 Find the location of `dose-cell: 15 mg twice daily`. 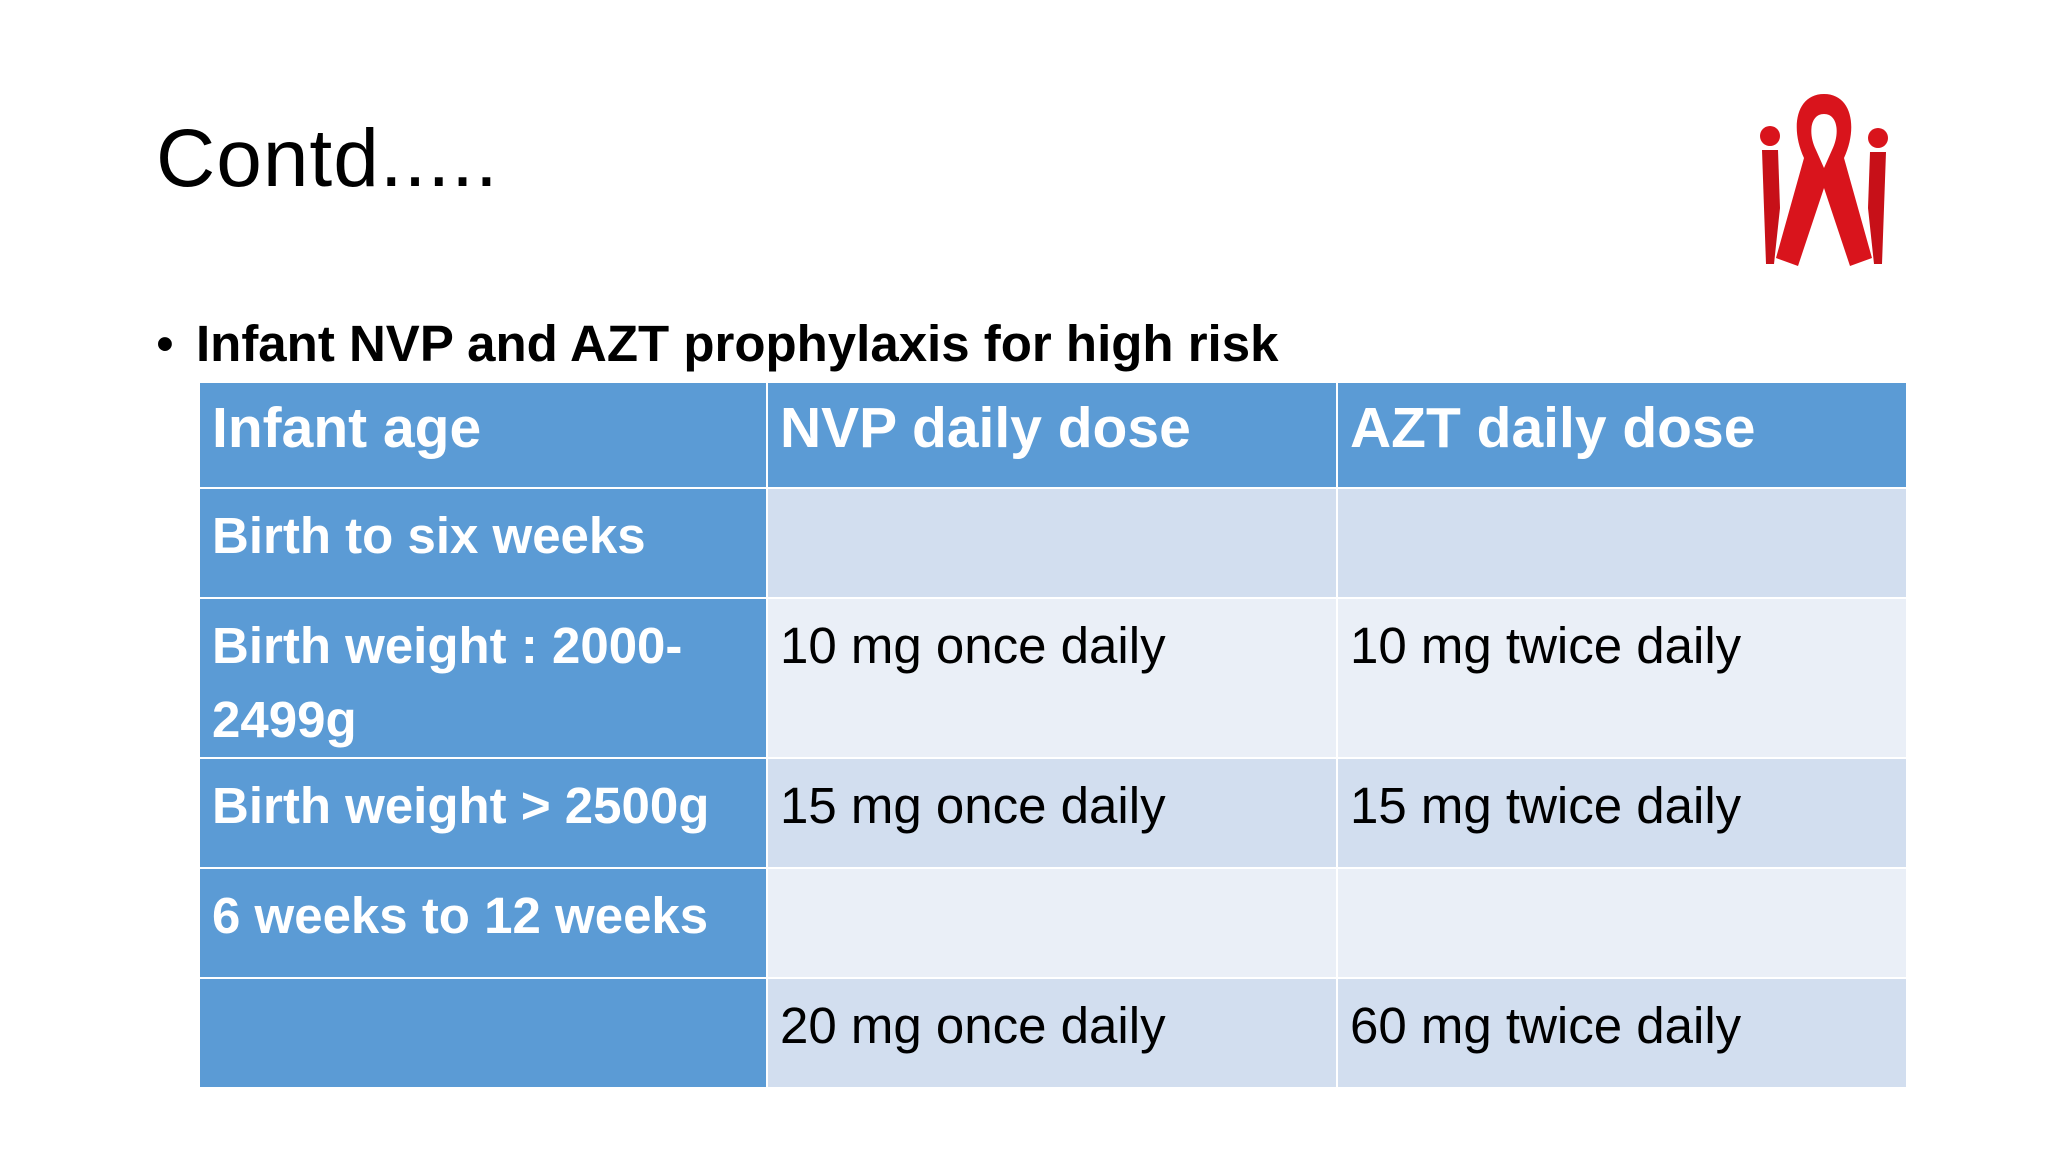

dose-cell: 15 mg twice daily is located at coordinates (1622, 812).